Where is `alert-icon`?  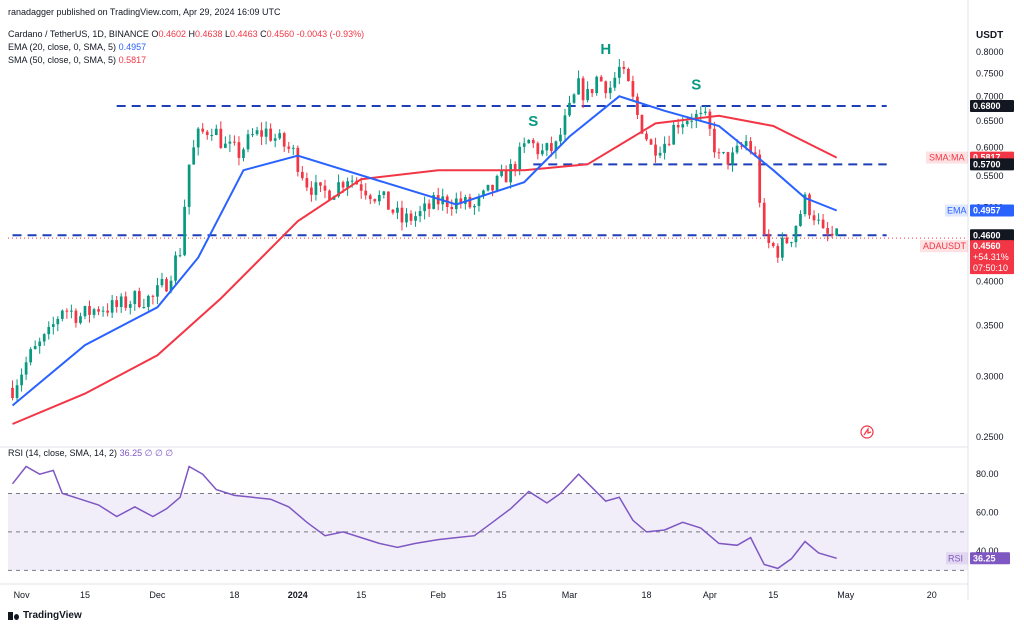 alert-icon is located at coordinates (867, 432).